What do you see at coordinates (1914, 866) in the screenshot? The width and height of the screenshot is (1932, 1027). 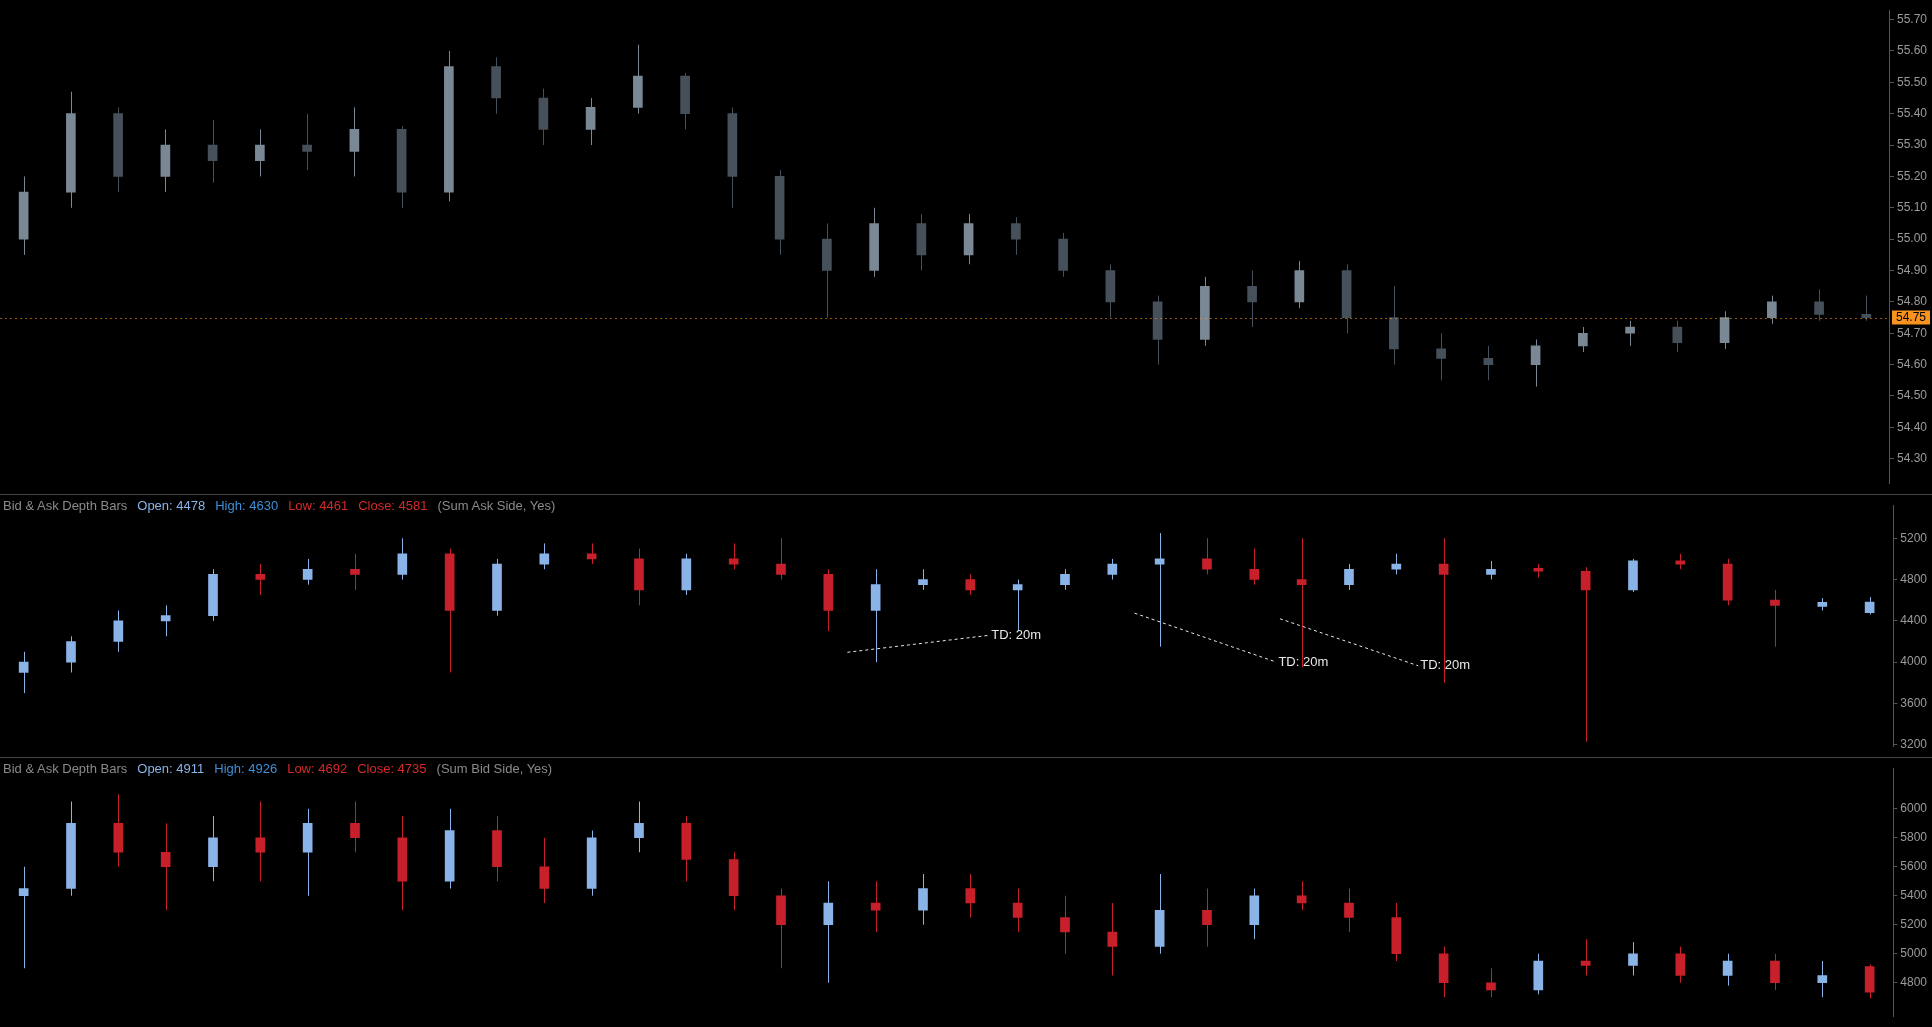 I see `y-tick-label: 5600` at bounding box center [1914, 866].